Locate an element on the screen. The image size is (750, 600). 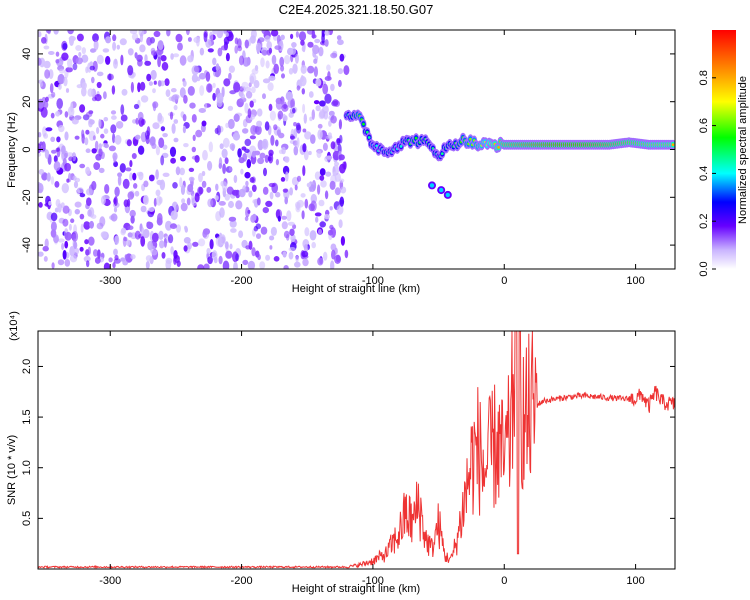
y-tick-label: 0 is located at coordinates (27, 149).